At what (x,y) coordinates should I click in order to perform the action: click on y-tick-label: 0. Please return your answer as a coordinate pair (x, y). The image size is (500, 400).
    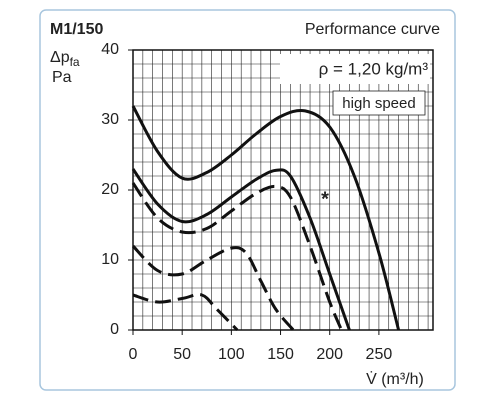
    Looking at the image, I should click on (114, 329).